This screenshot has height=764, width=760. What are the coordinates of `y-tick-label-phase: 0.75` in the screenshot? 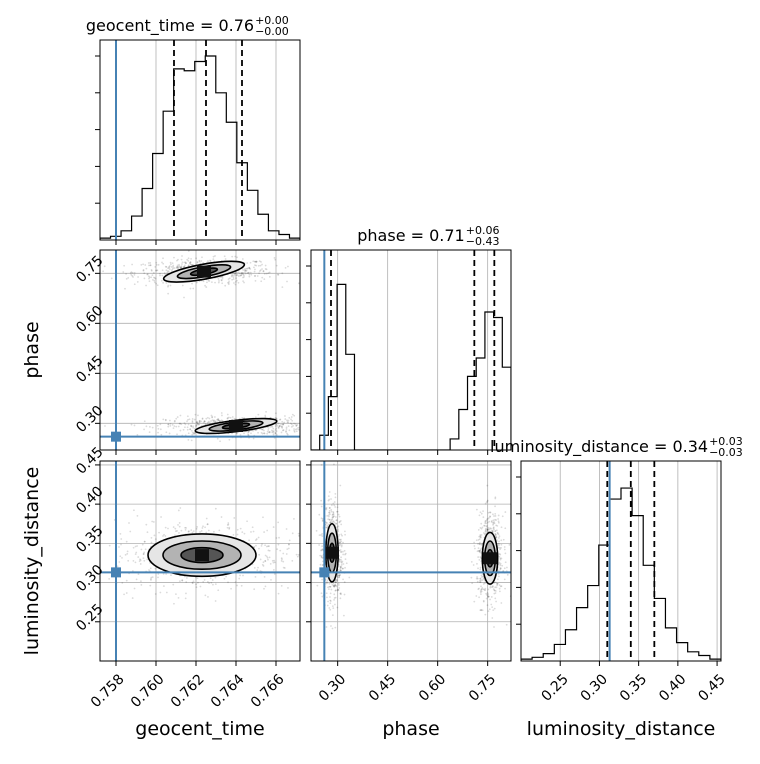 It's located at (89, 269).